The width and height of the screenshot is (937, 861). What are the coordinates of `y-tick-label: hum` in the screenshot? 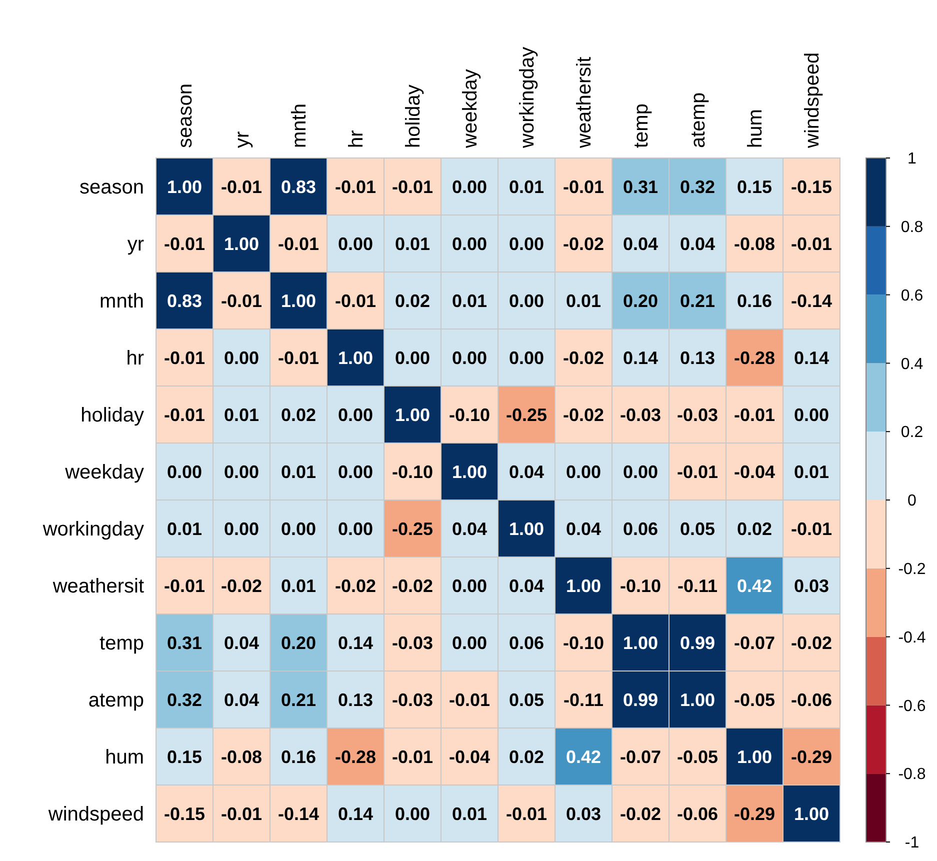 It's located at (124, 757).